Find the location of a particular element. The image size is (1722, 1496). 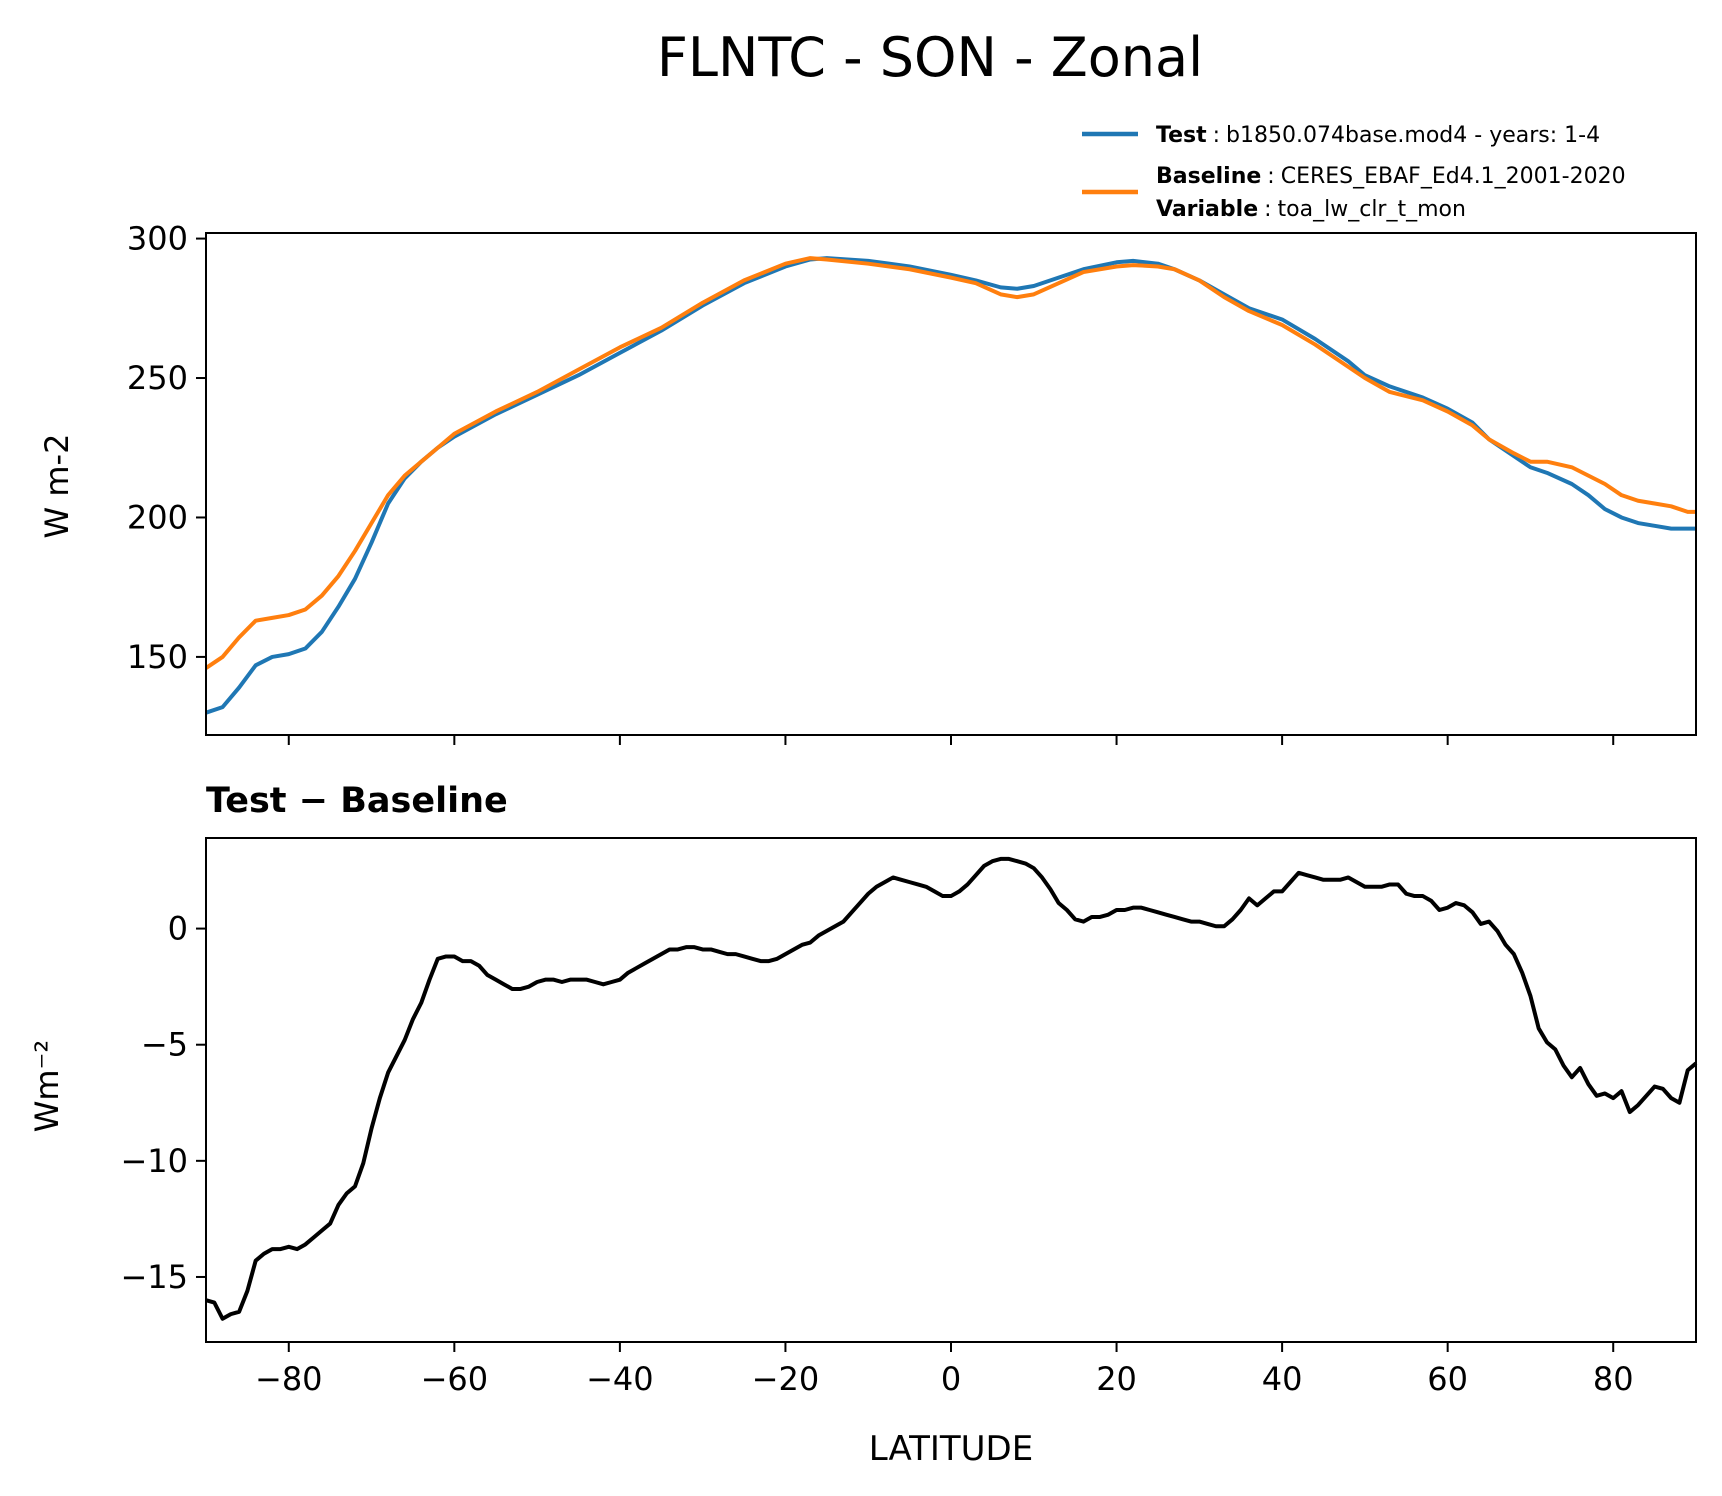

legend-baseline-key: Baseline is located at coordinates (1208, 176).